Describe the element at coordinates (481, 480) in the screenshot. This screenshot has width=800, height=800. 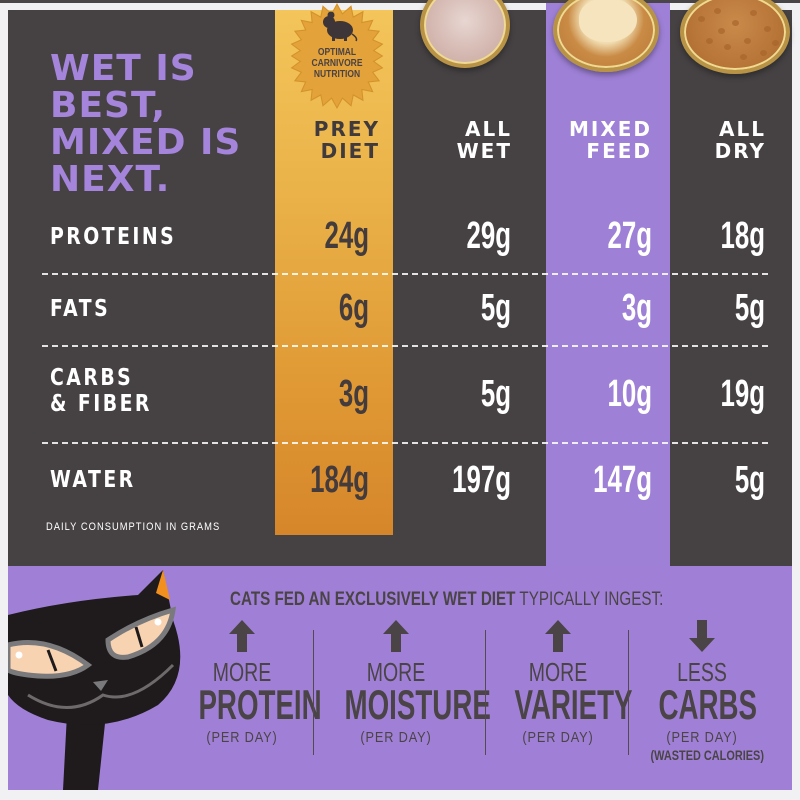
I see `cell-wet-water: 197g` at that location.